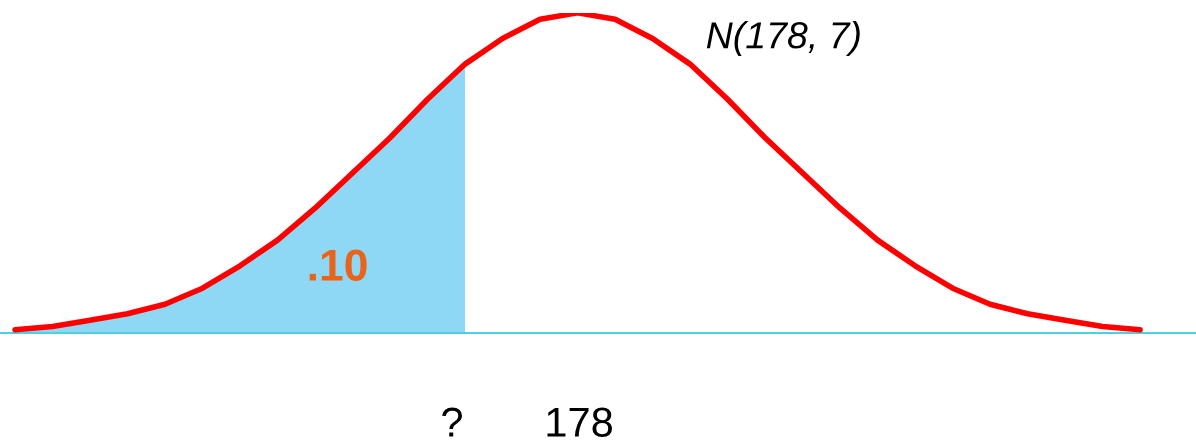 The width and height of the screenshot is (1196, 444). Describe the element at coordinates (580, 422) in the screenshot. I see `text: 178` at that location.